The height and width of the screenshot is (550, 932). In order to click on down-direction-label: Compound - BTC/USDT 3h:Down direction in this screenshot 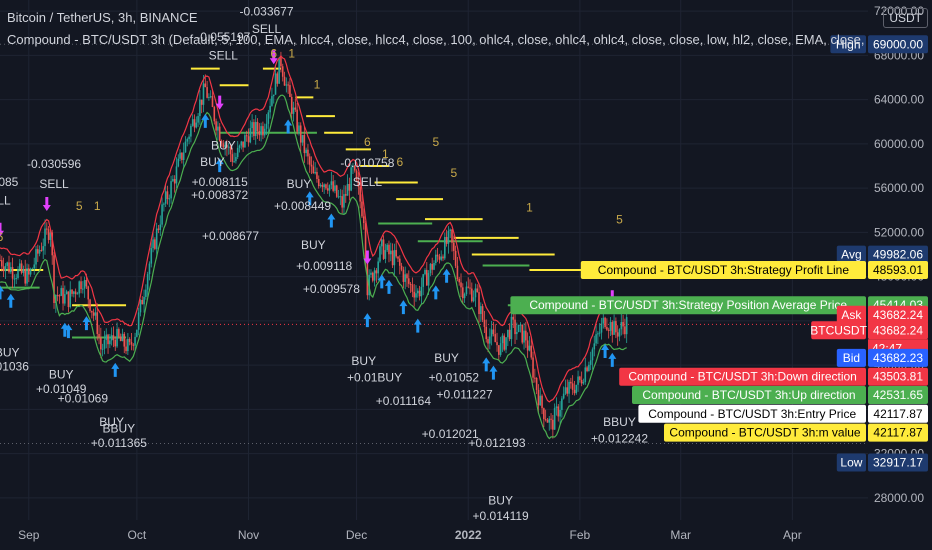, I will do `click(742, 377)`.